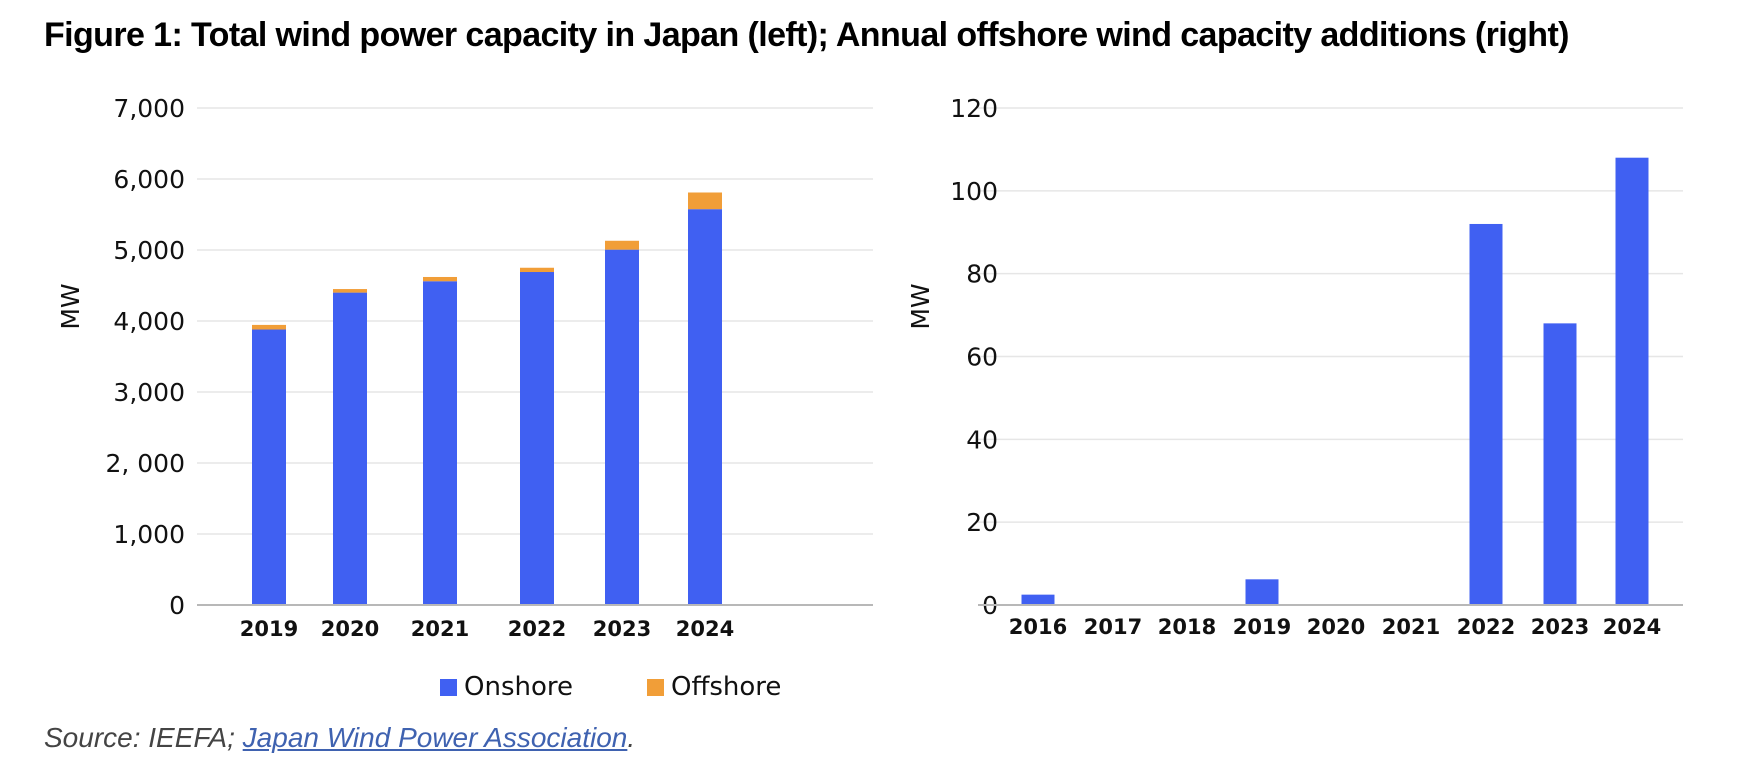 Image resolution: width=1762 pixels, height=780 pixels. Describe the element at coordinates (631, 737) in the screenshot. I see `source-suffix: .` at that location.